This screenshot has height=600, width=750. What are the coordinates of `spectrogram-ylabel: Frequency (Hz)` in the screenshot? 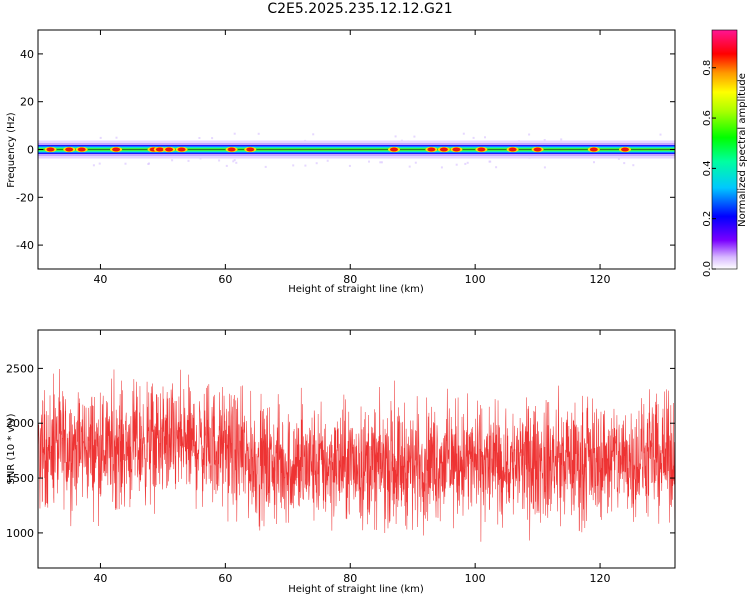 It's located at (11, 150).